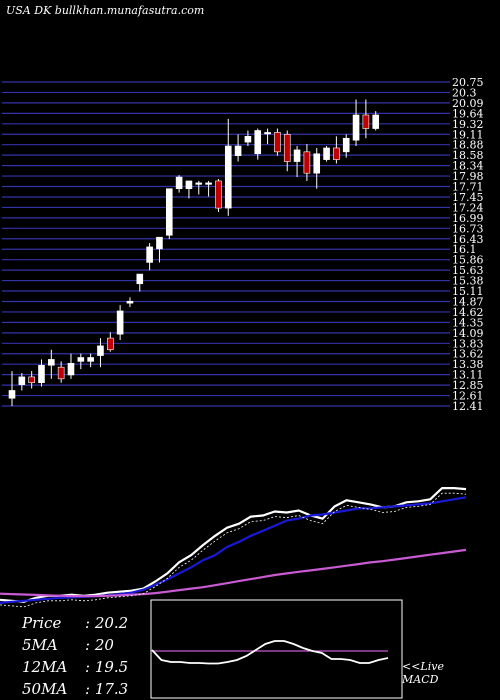  What do you see at coordinates (468, 333) in the screenshot?
I see `y-tick-label: 14.09` at bounding box center [468, 333].